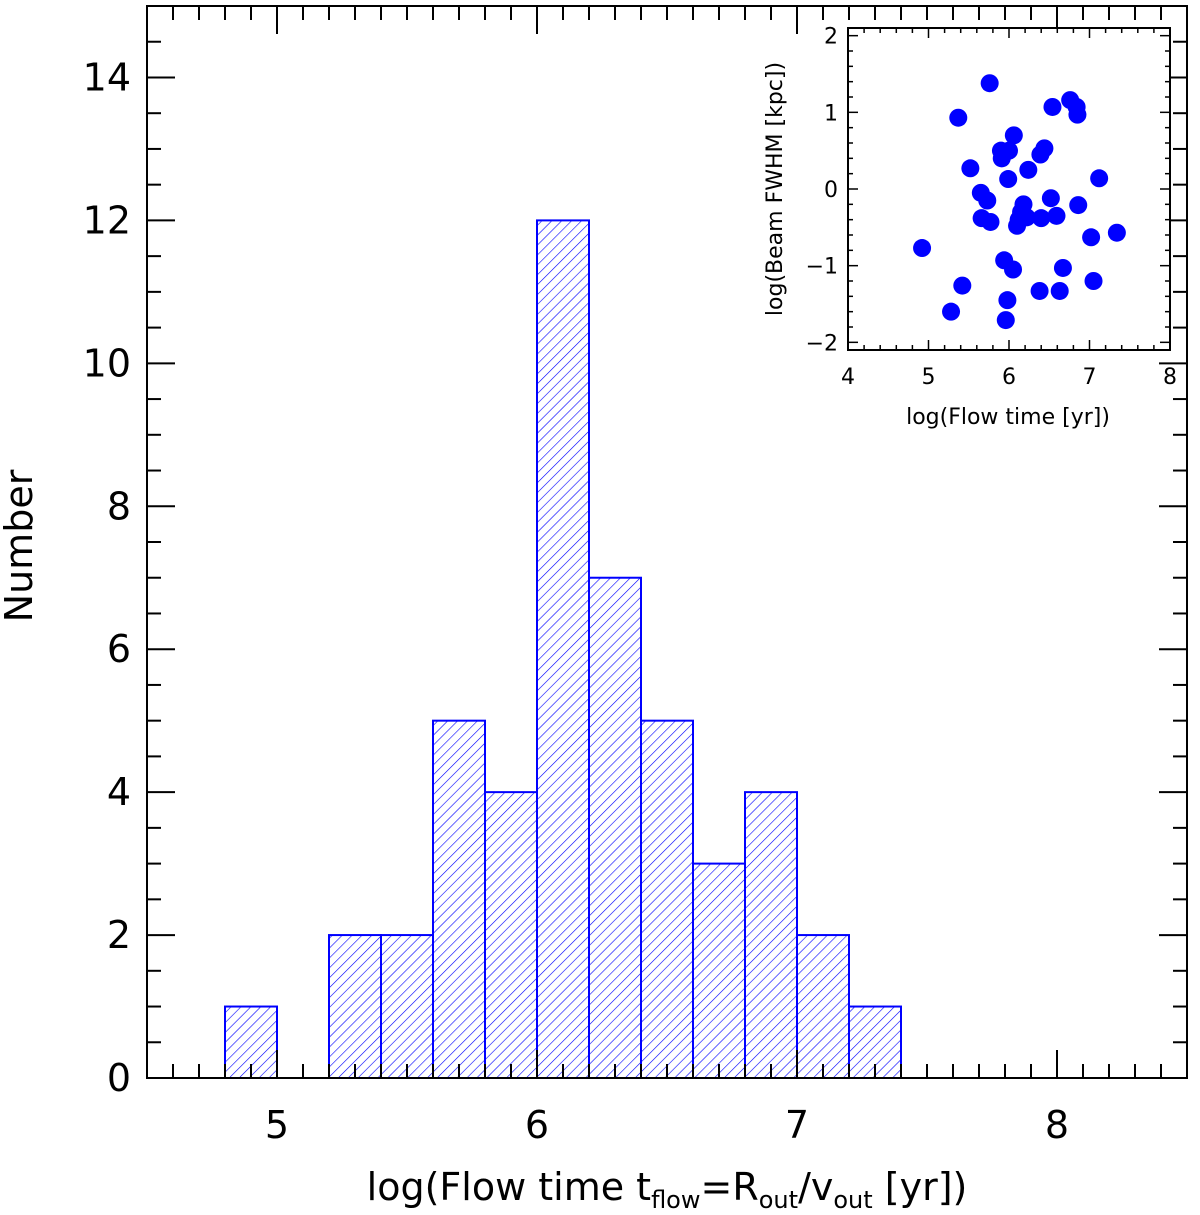 The height and width of the screenshot is (1215, 1200). What do you see at coordinates (107, 363) in the screenshot?
I see `y-tick-label: 10` at bounding box center [107, 363].